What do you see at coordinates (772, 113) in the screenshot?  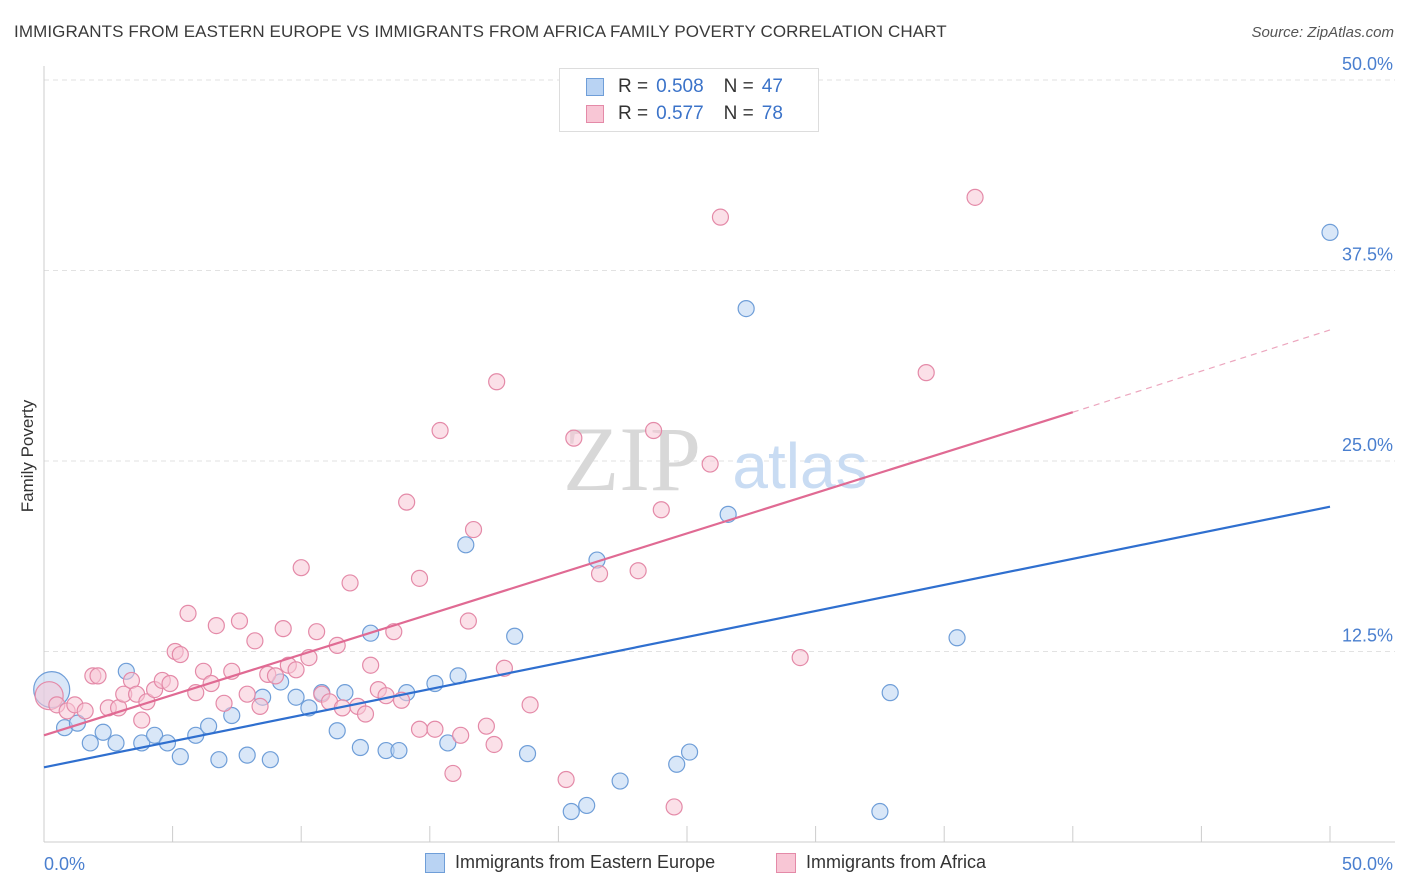 I see `legend-n-value: 78` at bounding box center [772, 113].